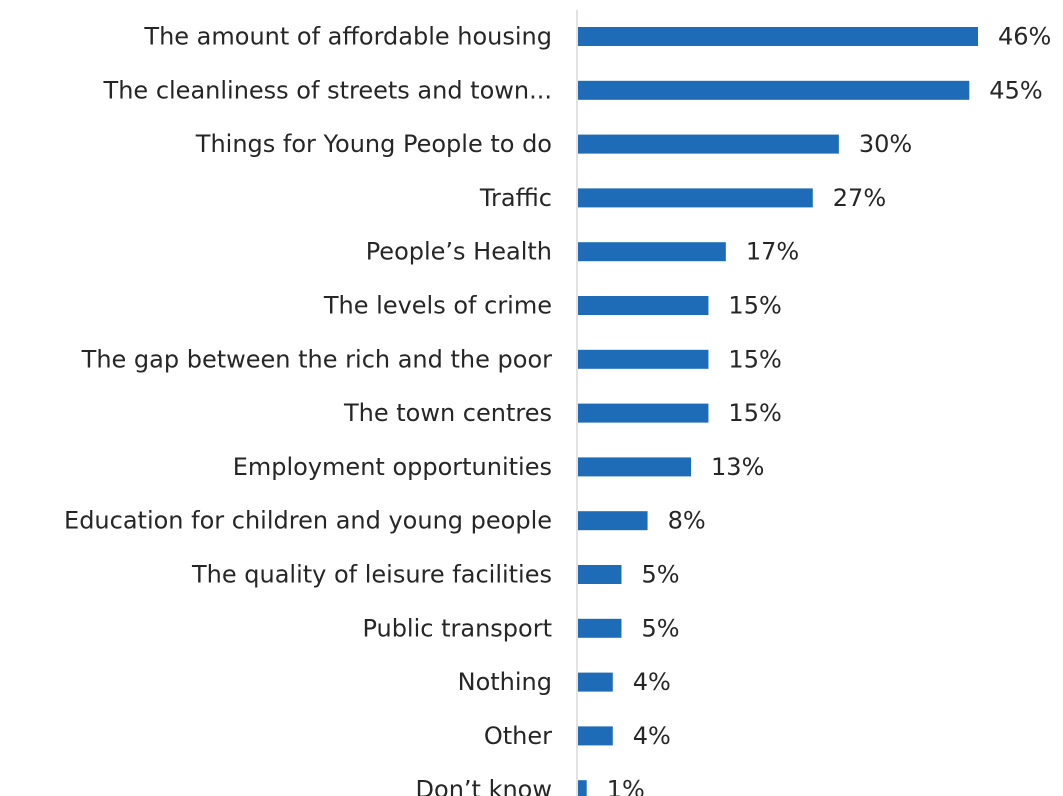 This screenshot has width=1063, height=796. Describe the element at coordinates (1015, 90) in the screenshot. I see `data-label: 45%` at that location.